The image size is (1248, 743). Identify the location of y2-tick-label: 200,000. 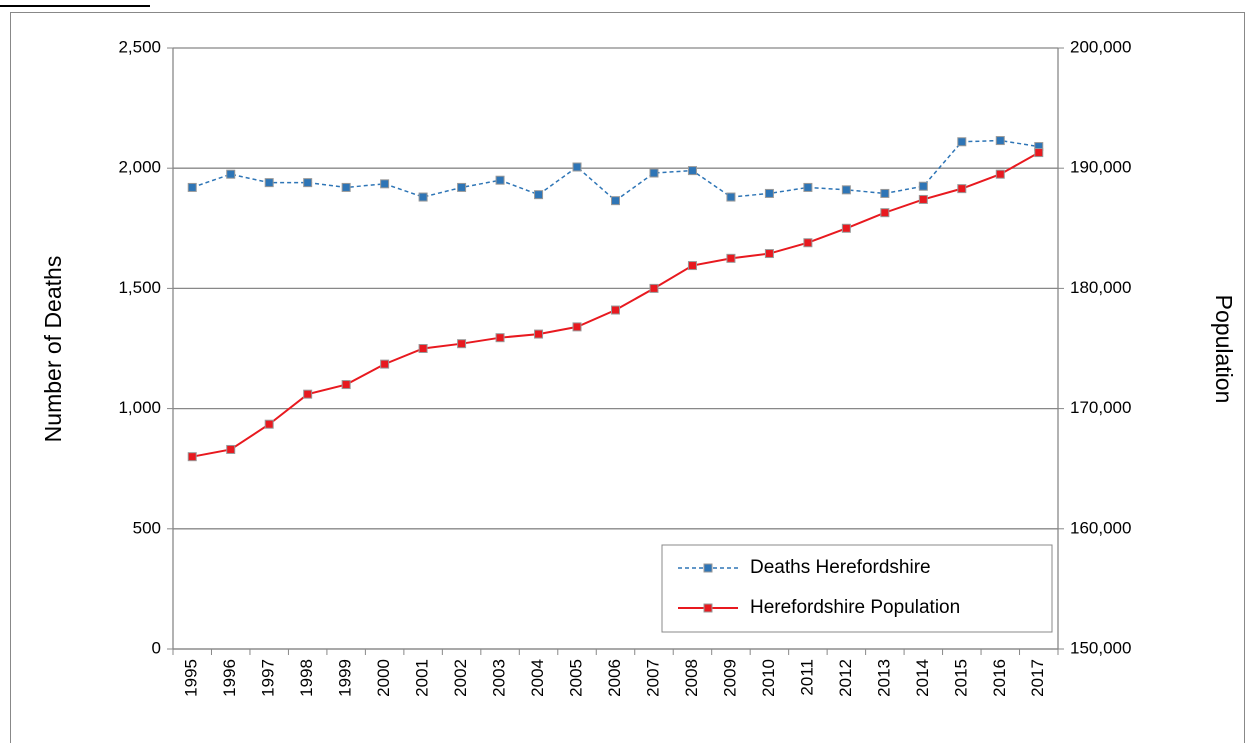
(1100, 46).